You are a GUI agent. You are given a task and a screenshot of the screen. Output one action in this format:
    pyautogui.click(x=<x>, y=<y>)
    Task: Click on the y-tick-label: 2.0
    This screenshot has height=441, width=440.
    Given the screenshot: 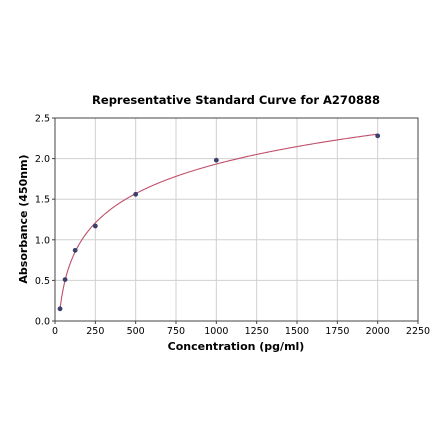 What is the action you would take?
    pyautogui.click(x=42, y=159)
    